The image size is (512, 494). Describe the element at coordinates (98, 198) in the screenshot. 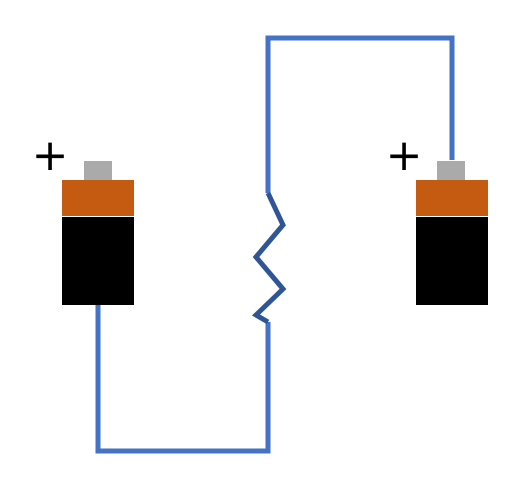

I see `battery-left-band` at that location.